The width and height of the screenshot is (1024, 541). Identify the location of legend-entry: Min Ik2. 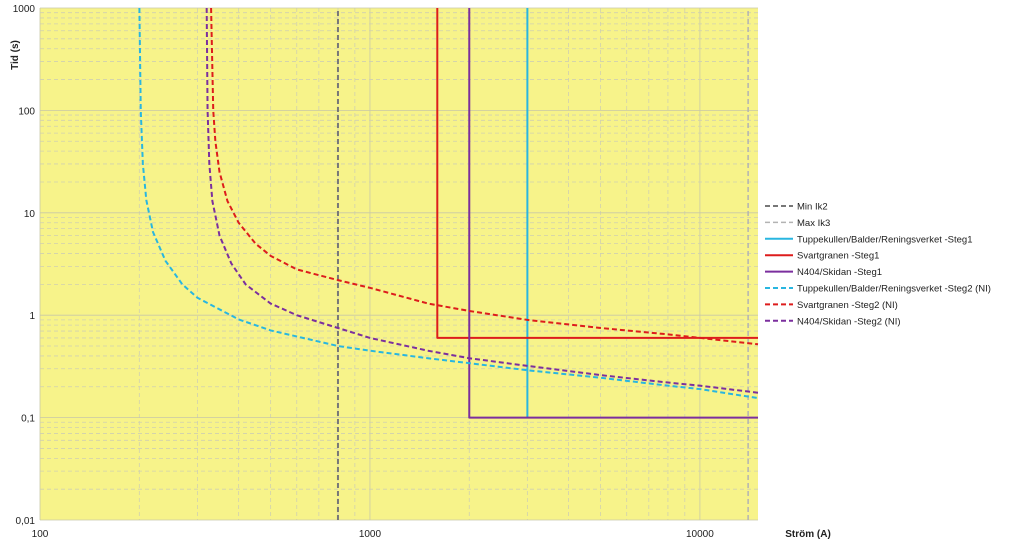
(812, 207).